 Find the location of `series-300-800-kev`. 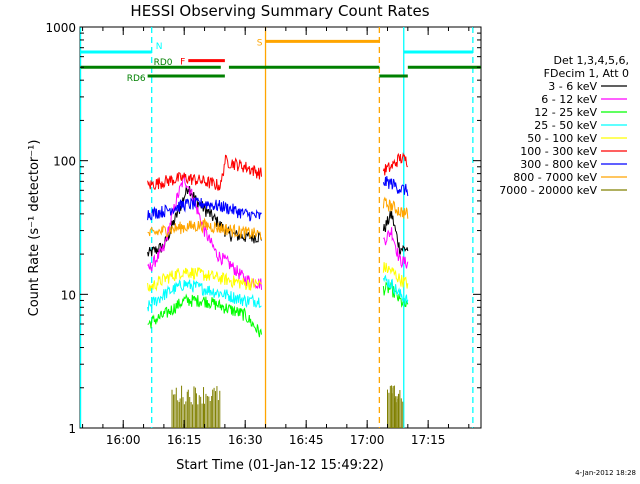

series-300-800-kev is located at coordinates (278, 199).